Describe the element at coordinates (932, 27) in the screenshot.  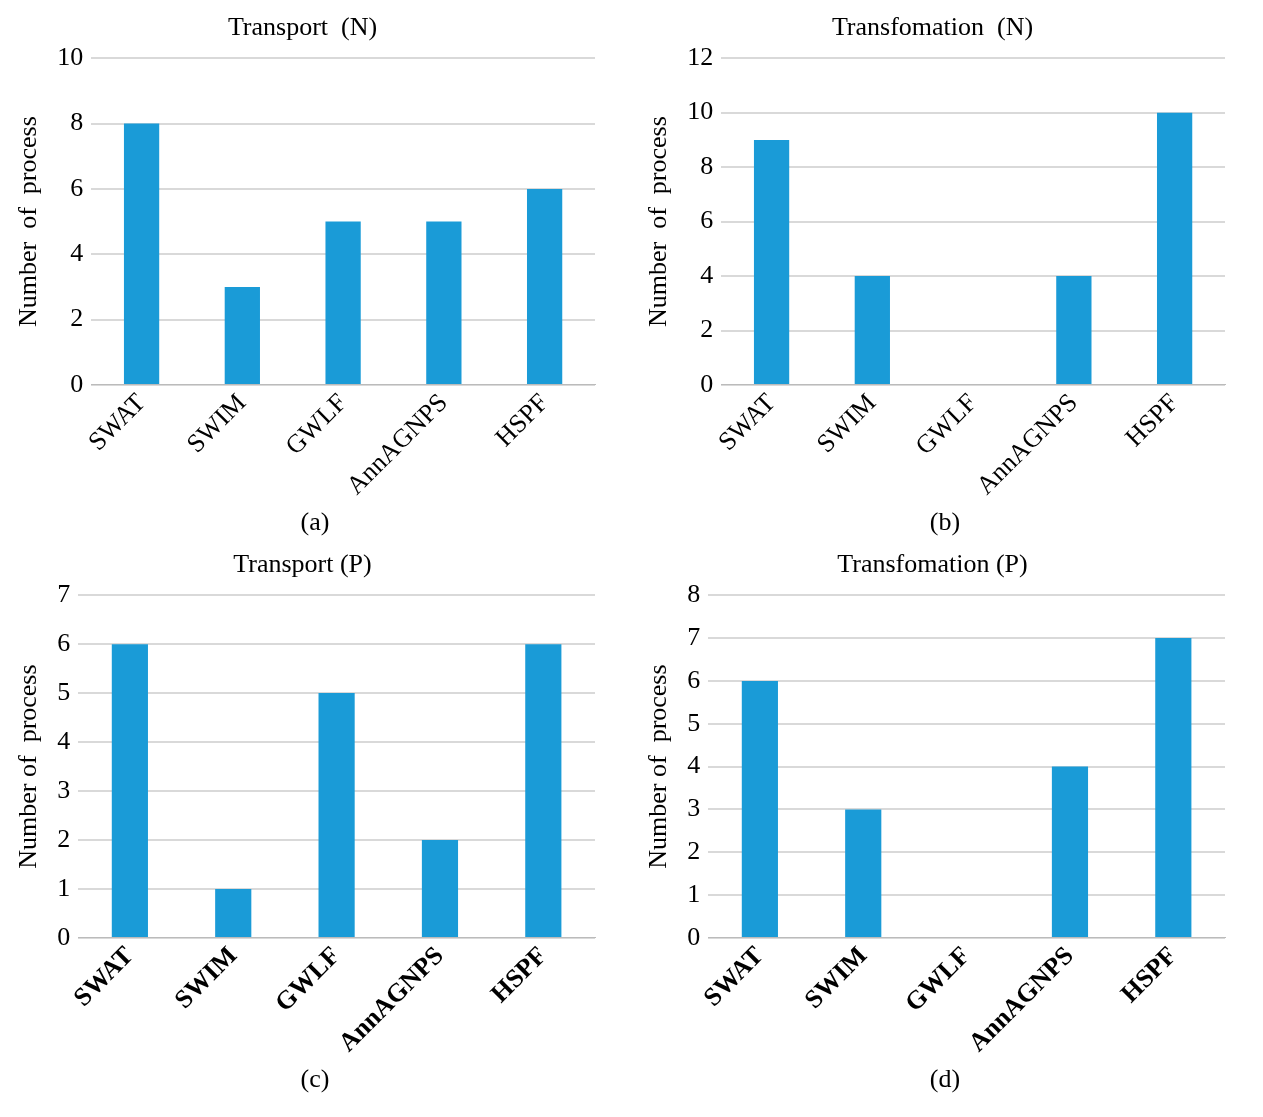
I see `chart-title: Transfomation (N)` at that location.